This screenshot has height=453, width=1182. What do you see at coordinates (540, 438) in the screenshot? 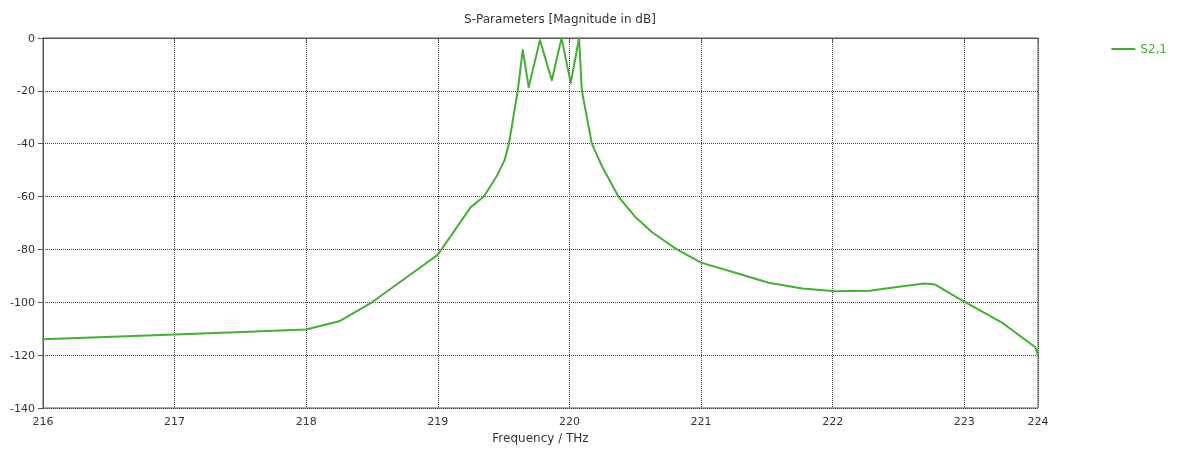
I see `x-axis-title: Frequency / THz` at bounding box center [540, 438].